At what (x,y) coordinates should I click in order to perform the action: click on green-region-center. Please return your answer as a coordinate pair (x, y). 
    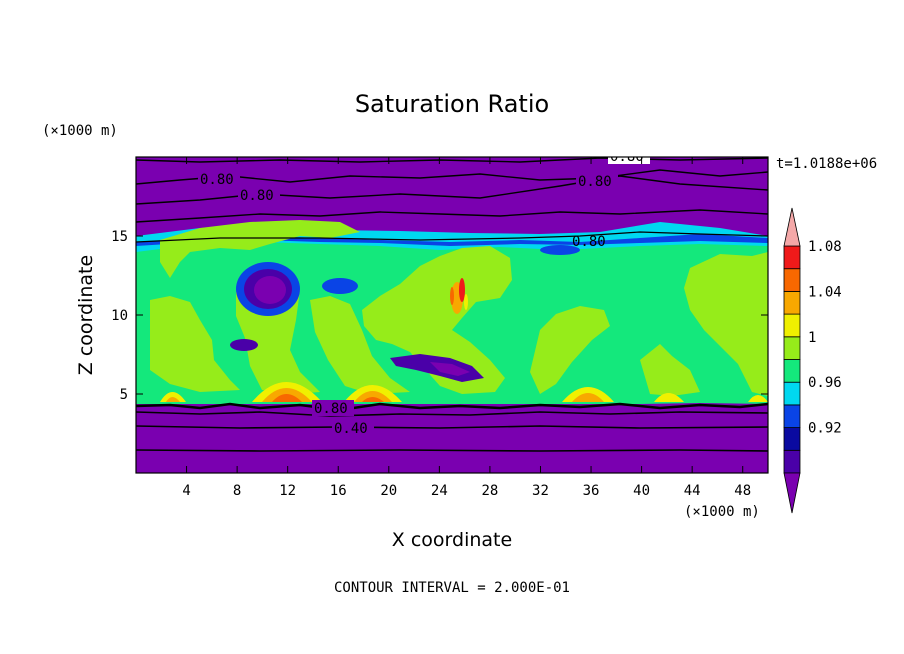
    Looking at the image, I should click on (437, 320).